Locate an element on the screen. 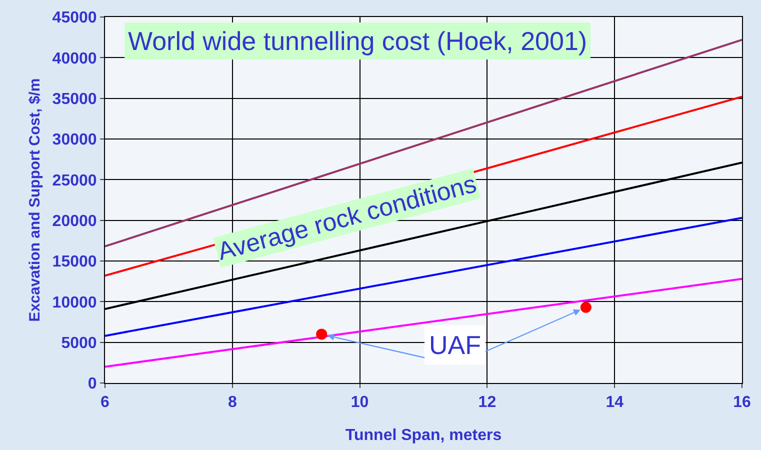 This screenshot has height=450, width=761. text: Average rock conditions is located at coordinates (347, 218).